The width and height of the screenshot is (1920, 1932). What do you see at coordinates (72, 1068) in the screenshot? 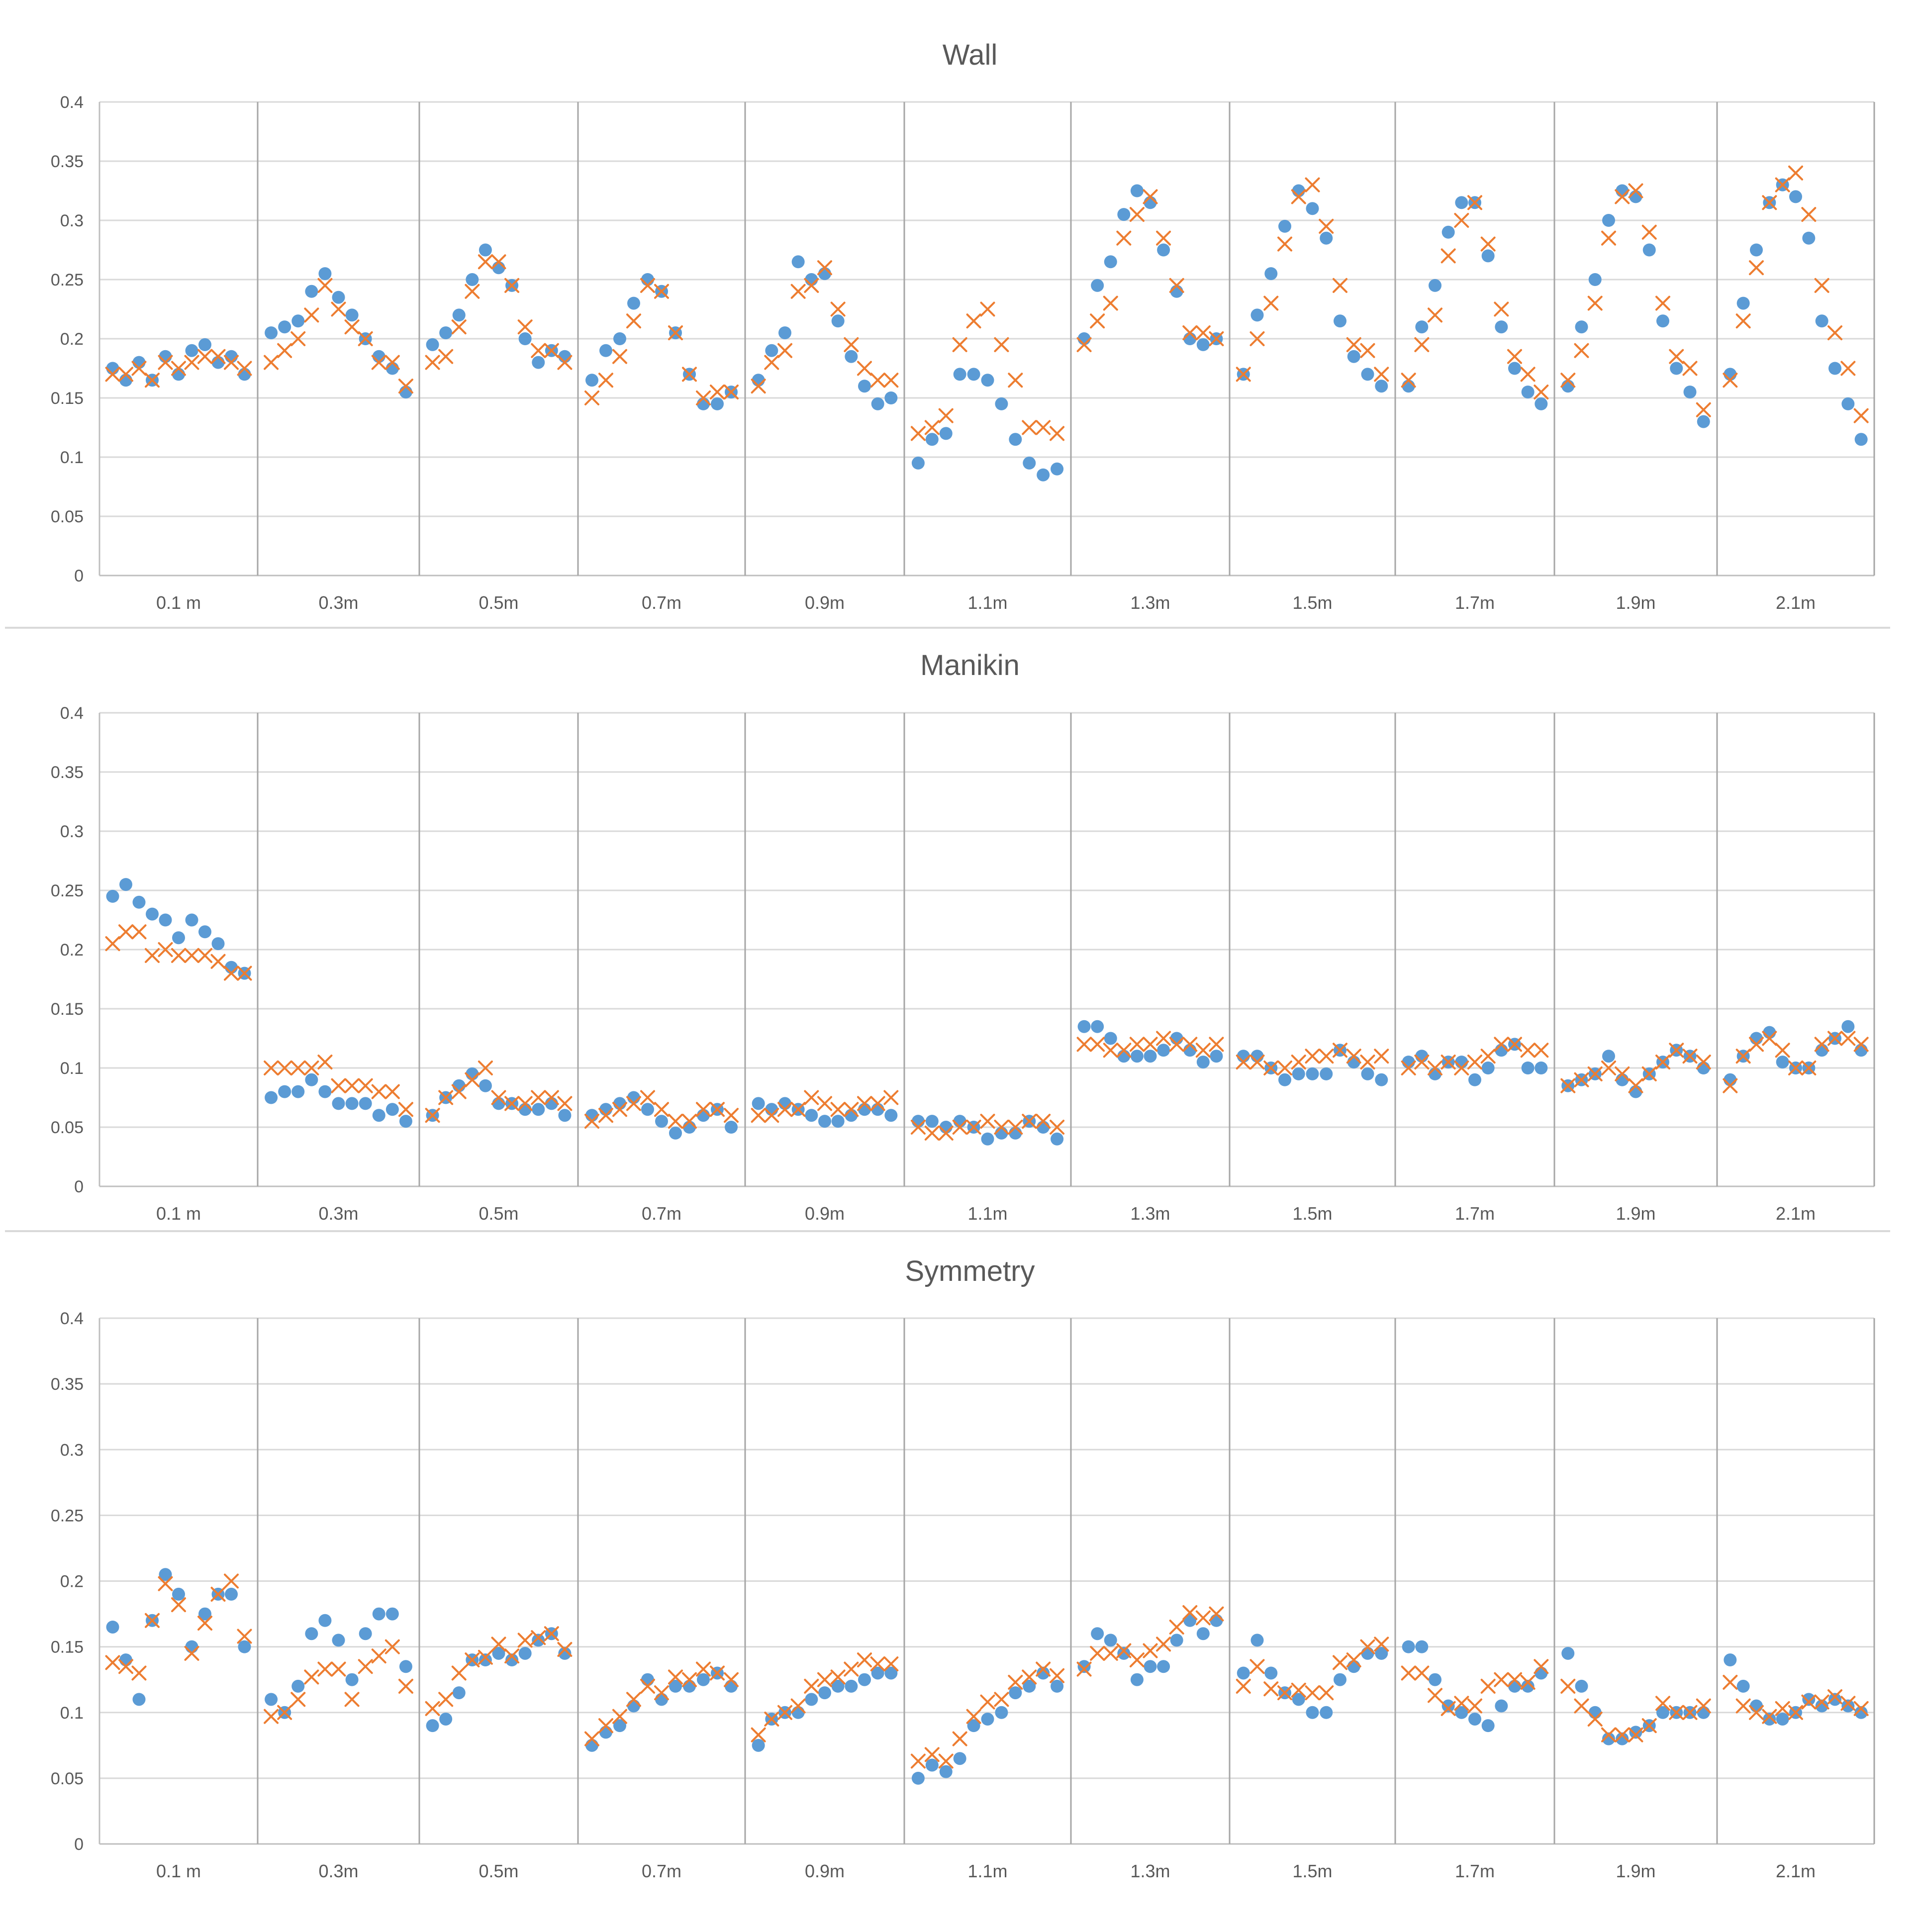
I see `y-tick-label: 0.1` at bounding box center [72, 1068].